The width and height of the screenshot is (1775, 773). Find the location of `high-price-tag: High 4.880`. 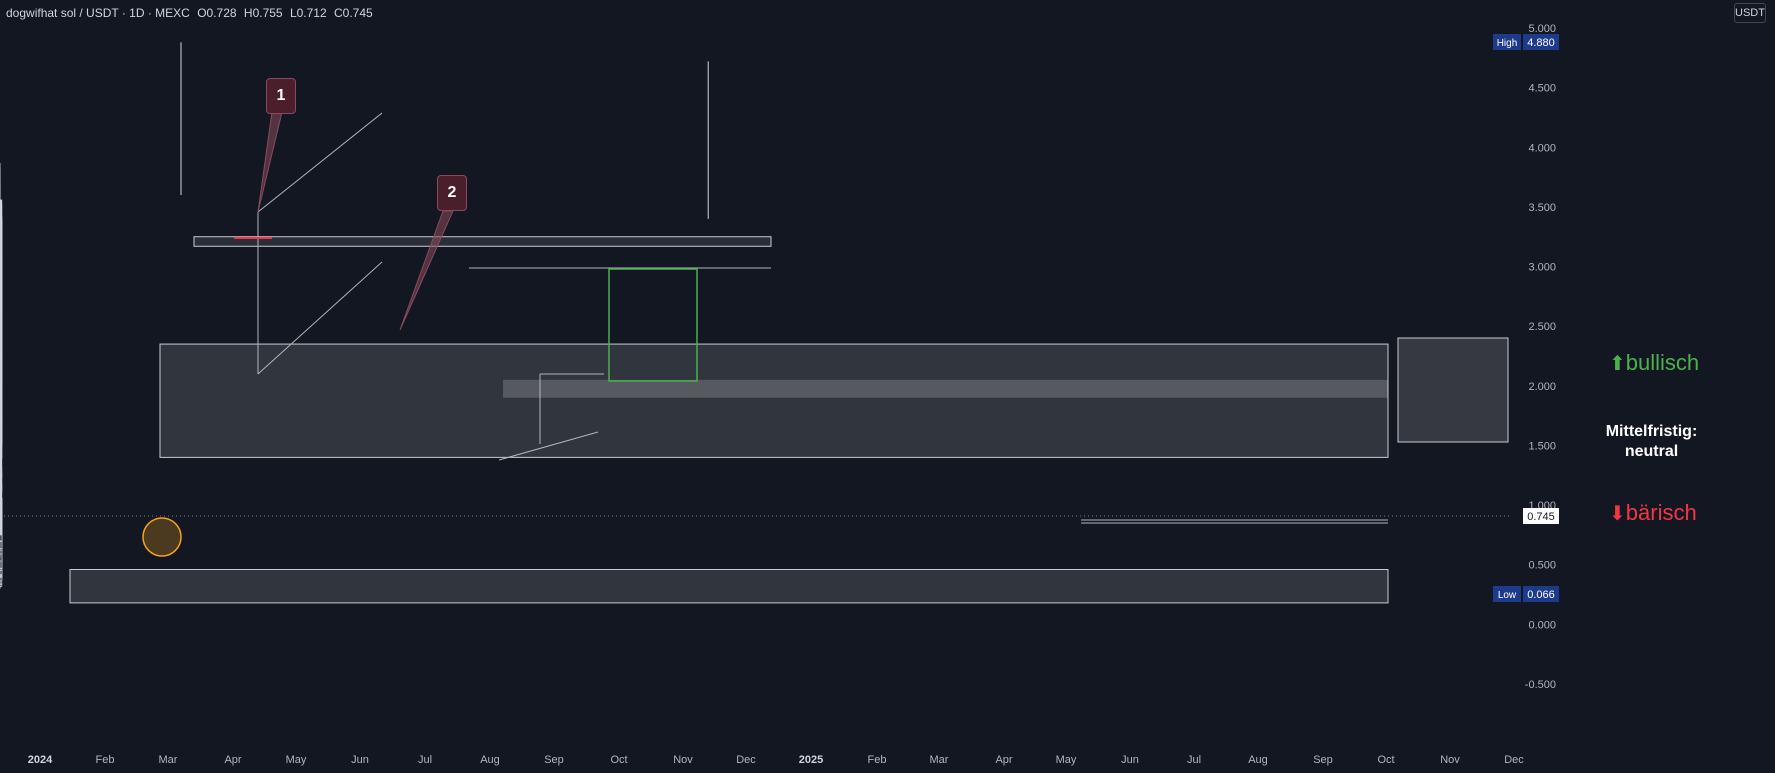

high-price-tag: High 4.880 is located at coordinates (1526, 42).